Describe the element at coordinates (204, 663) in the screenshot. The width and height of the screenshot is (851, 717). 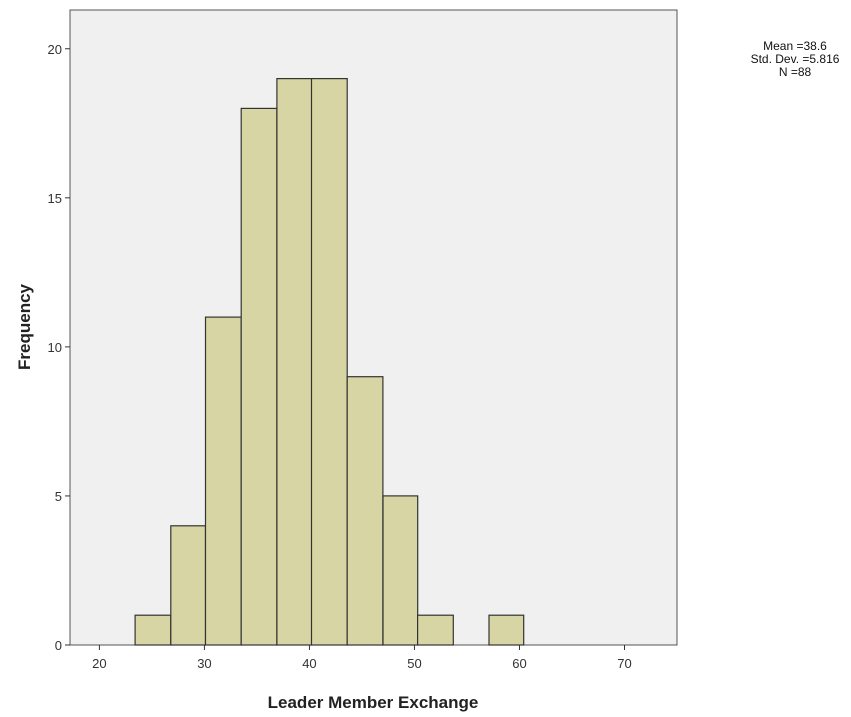
I see `x-tick-label: 30` at that location.